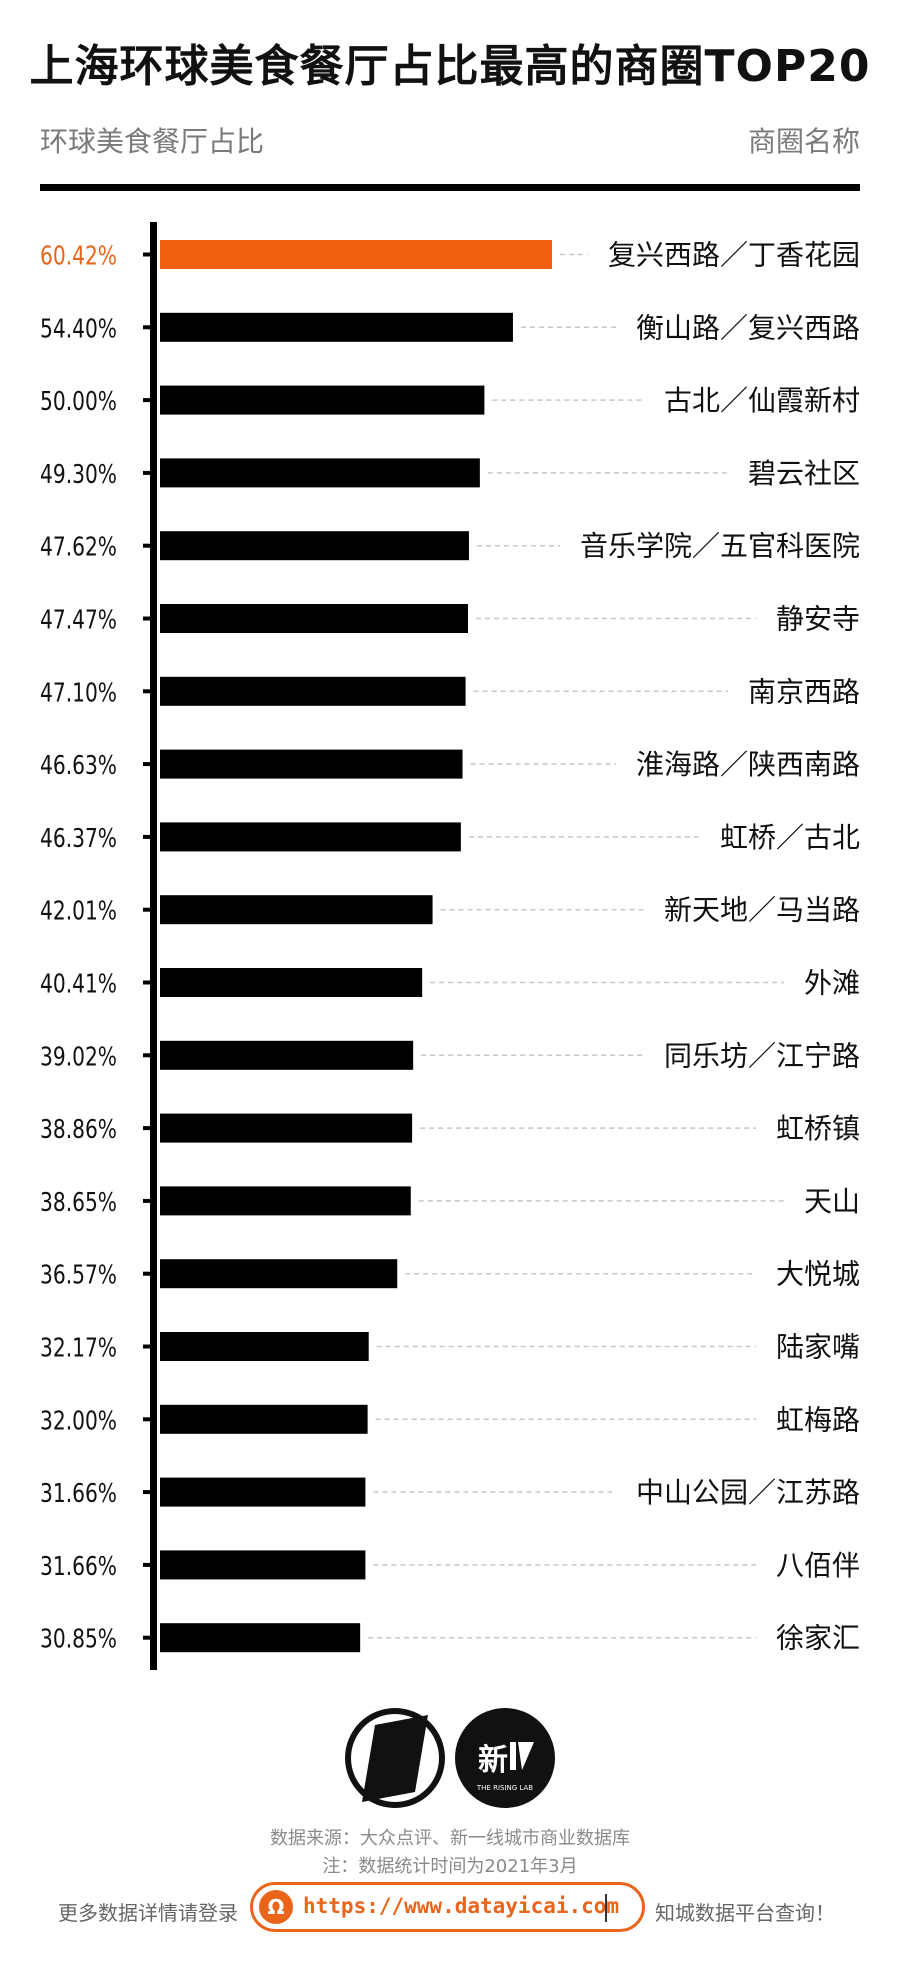 The image size is (900, 1981). What do you see at coordinates (78, 1349) in the screenshot?
I see `value-label: 32.17%` at bounding box center [78, 1349].